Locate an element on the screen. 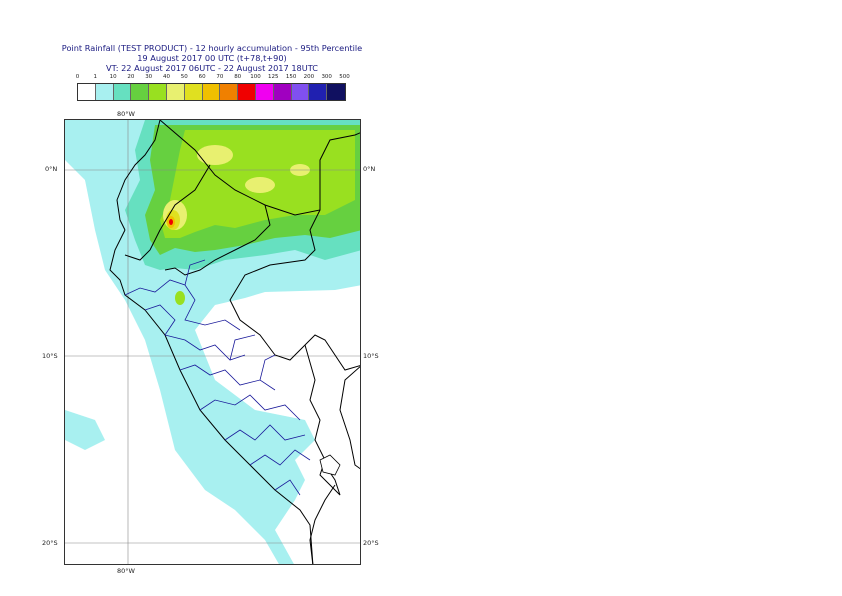 This screenshot has height=596, width=842. legend-label: 10 is located at coordinates (113, 77).